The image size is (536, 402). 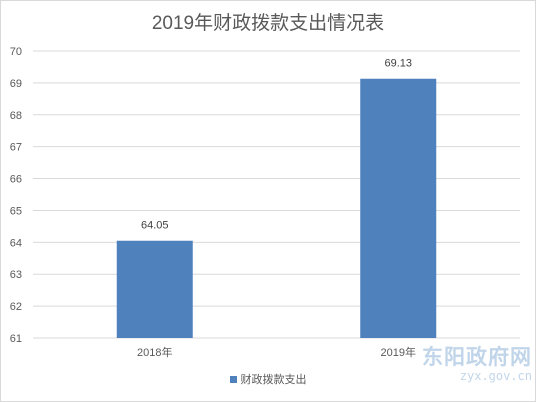 What do you see at coordinates (16, 180) in the screenshot?
I see `y-tick-label: 66` at bounding box center [16, 180].